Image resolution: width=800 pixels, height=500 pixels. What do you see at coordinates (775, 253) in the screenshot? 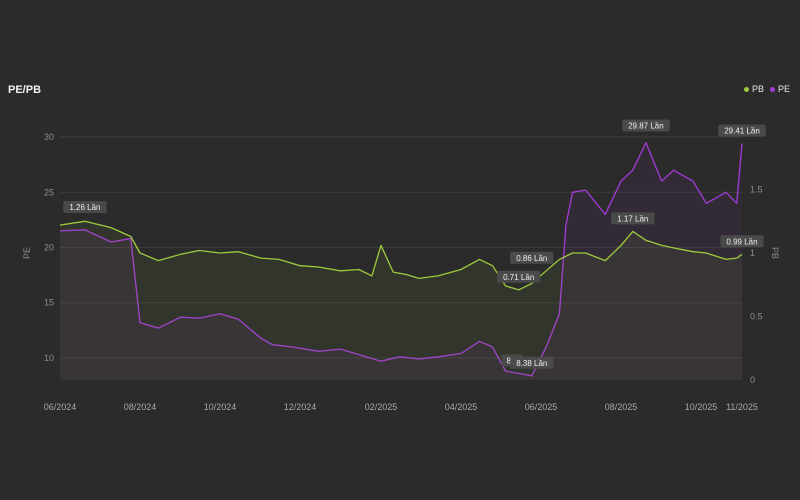
I see `y-right-axis-title: PB` at bounding box center [775, 253].